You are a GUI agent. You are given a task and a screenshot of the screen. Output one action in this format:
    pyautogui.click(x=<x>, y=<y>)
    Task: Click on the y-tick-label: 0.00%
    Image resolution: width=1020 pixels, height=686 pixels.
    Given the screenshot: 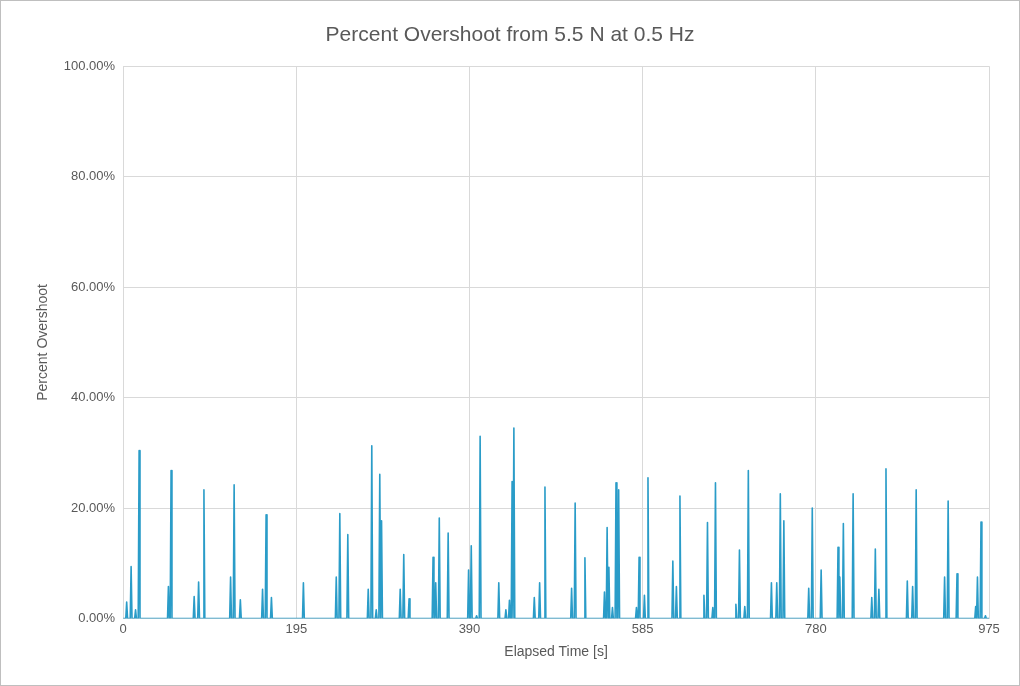 What is the action you would take?
    pyautogui.click(x=97, y=618)
    